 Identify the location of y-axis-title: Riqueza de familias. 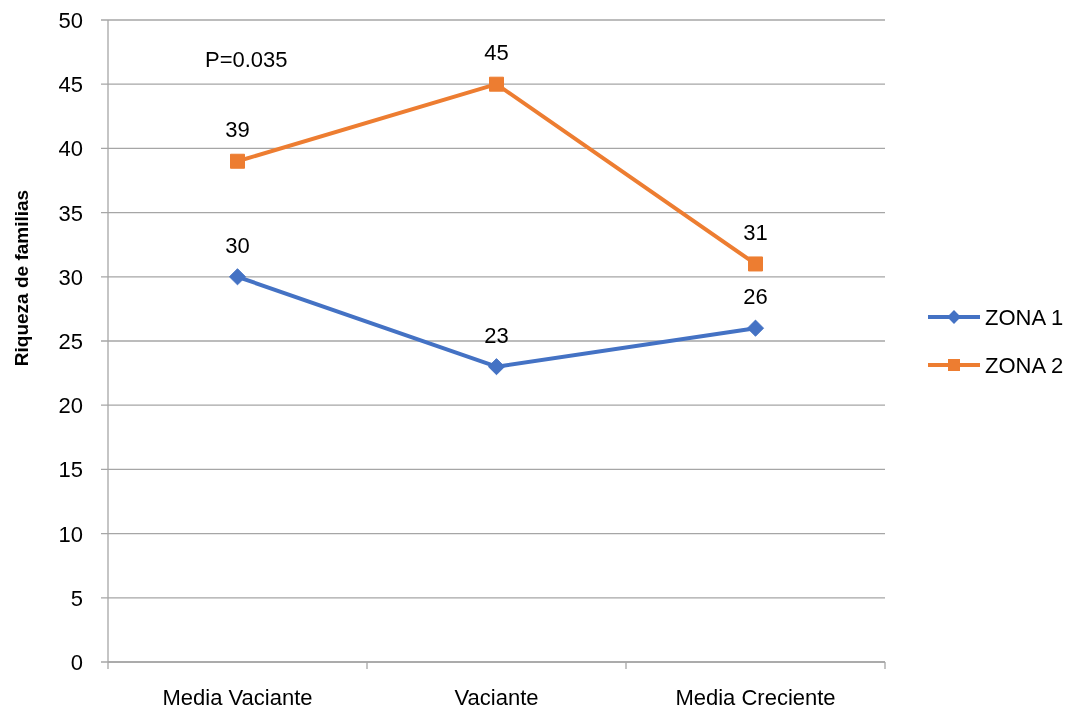
(21, 278).